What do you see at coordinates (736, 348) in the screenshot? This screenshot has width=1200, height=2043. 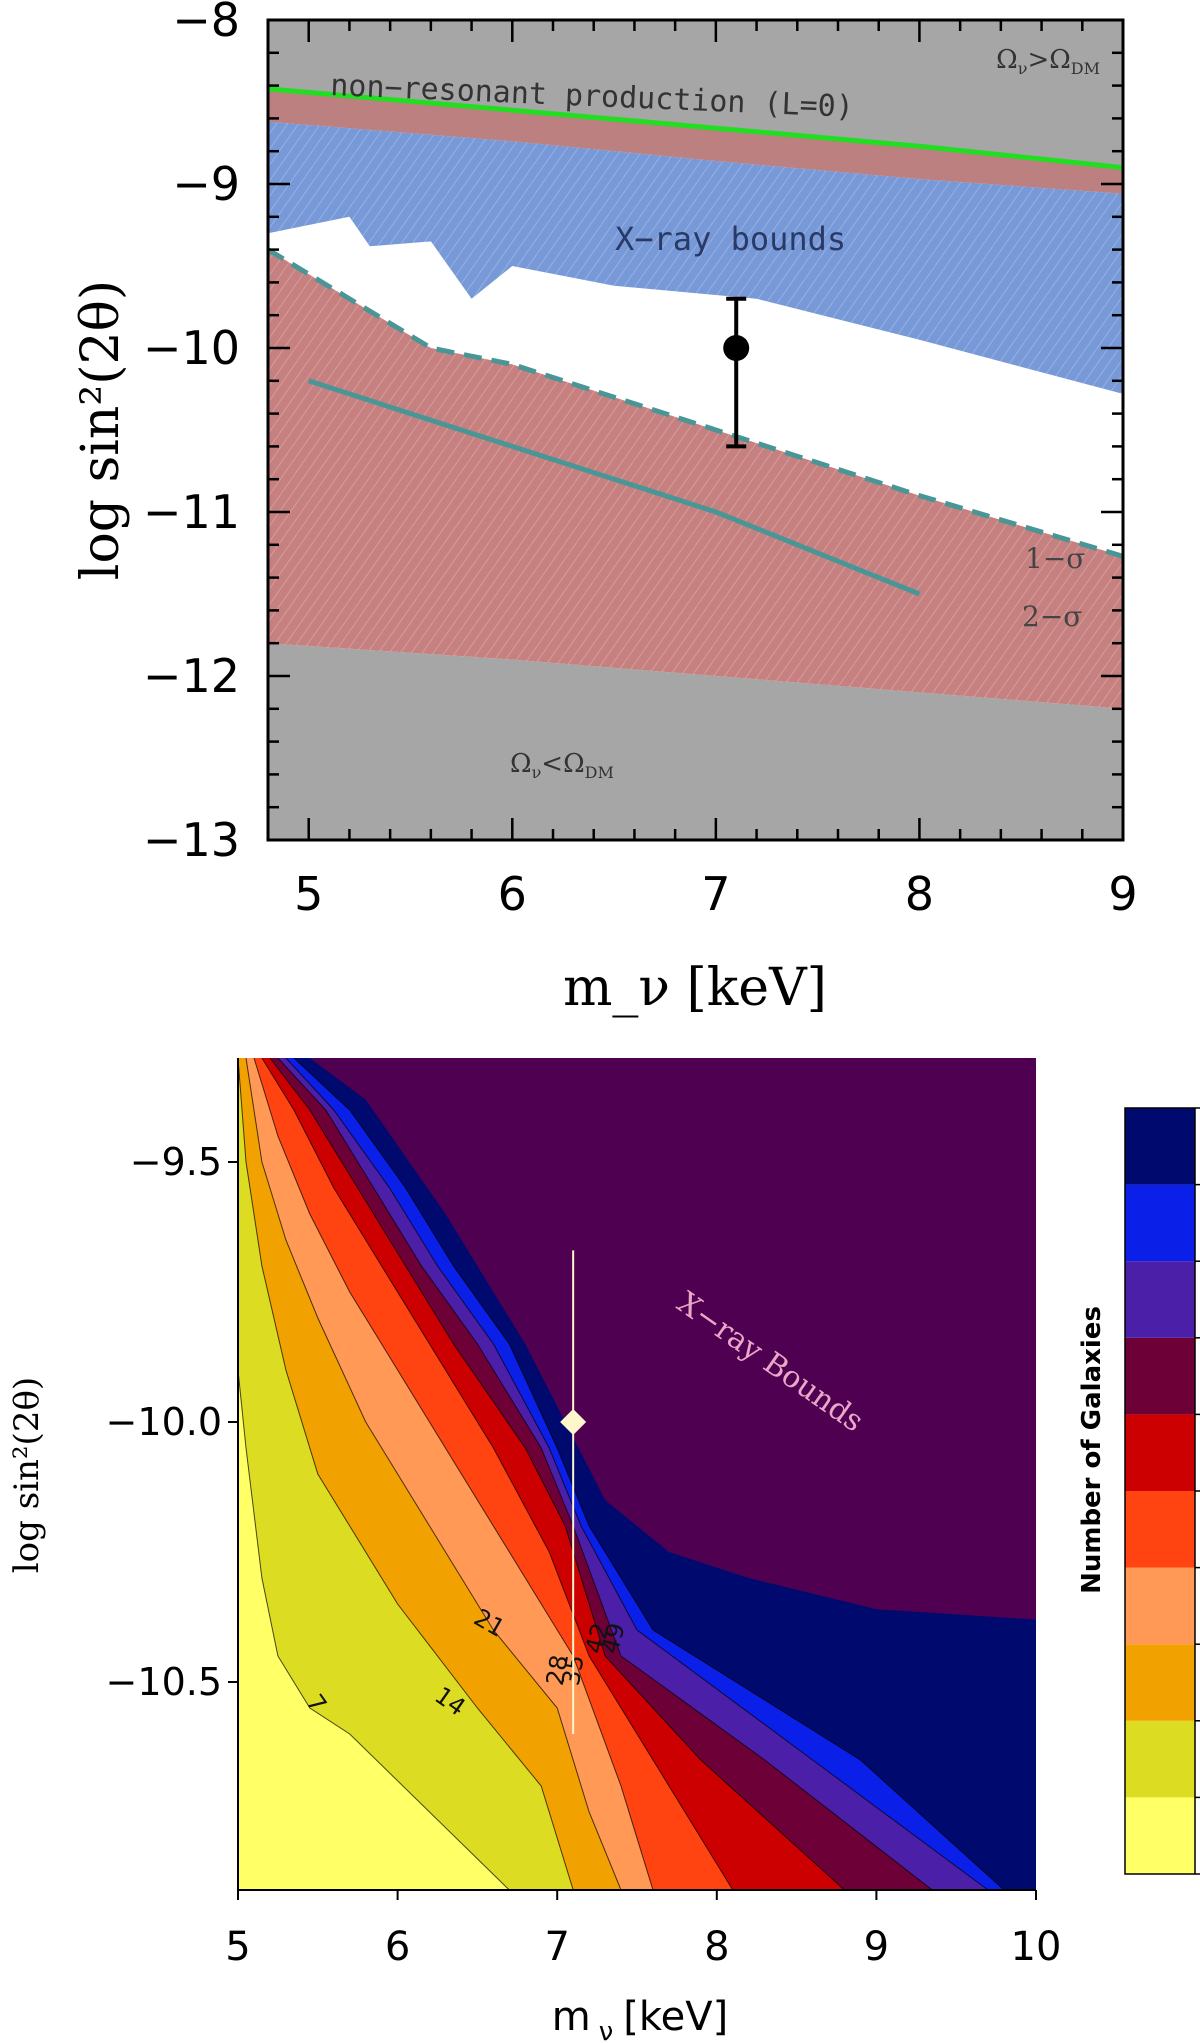 I see `data-point` at bounding box center [736, 348].